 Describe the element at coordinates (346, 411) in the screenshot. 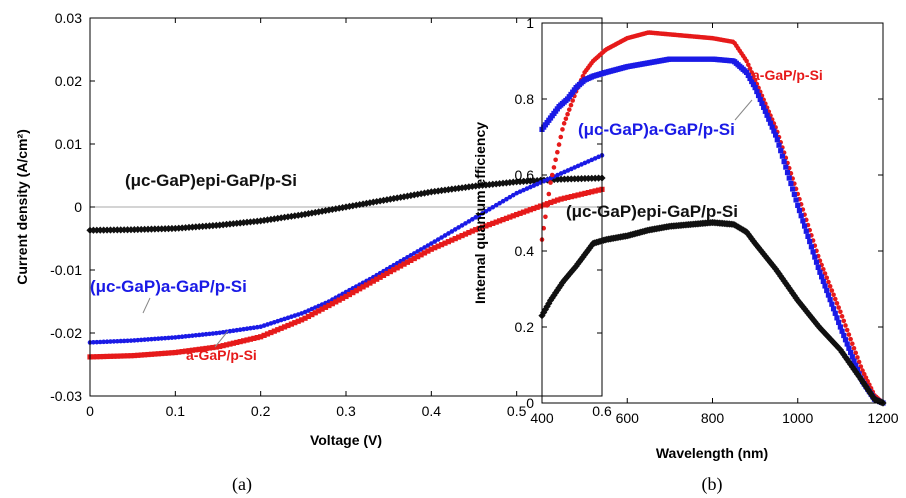

I see `panel-a-xtick-label: 0.3` at that location.